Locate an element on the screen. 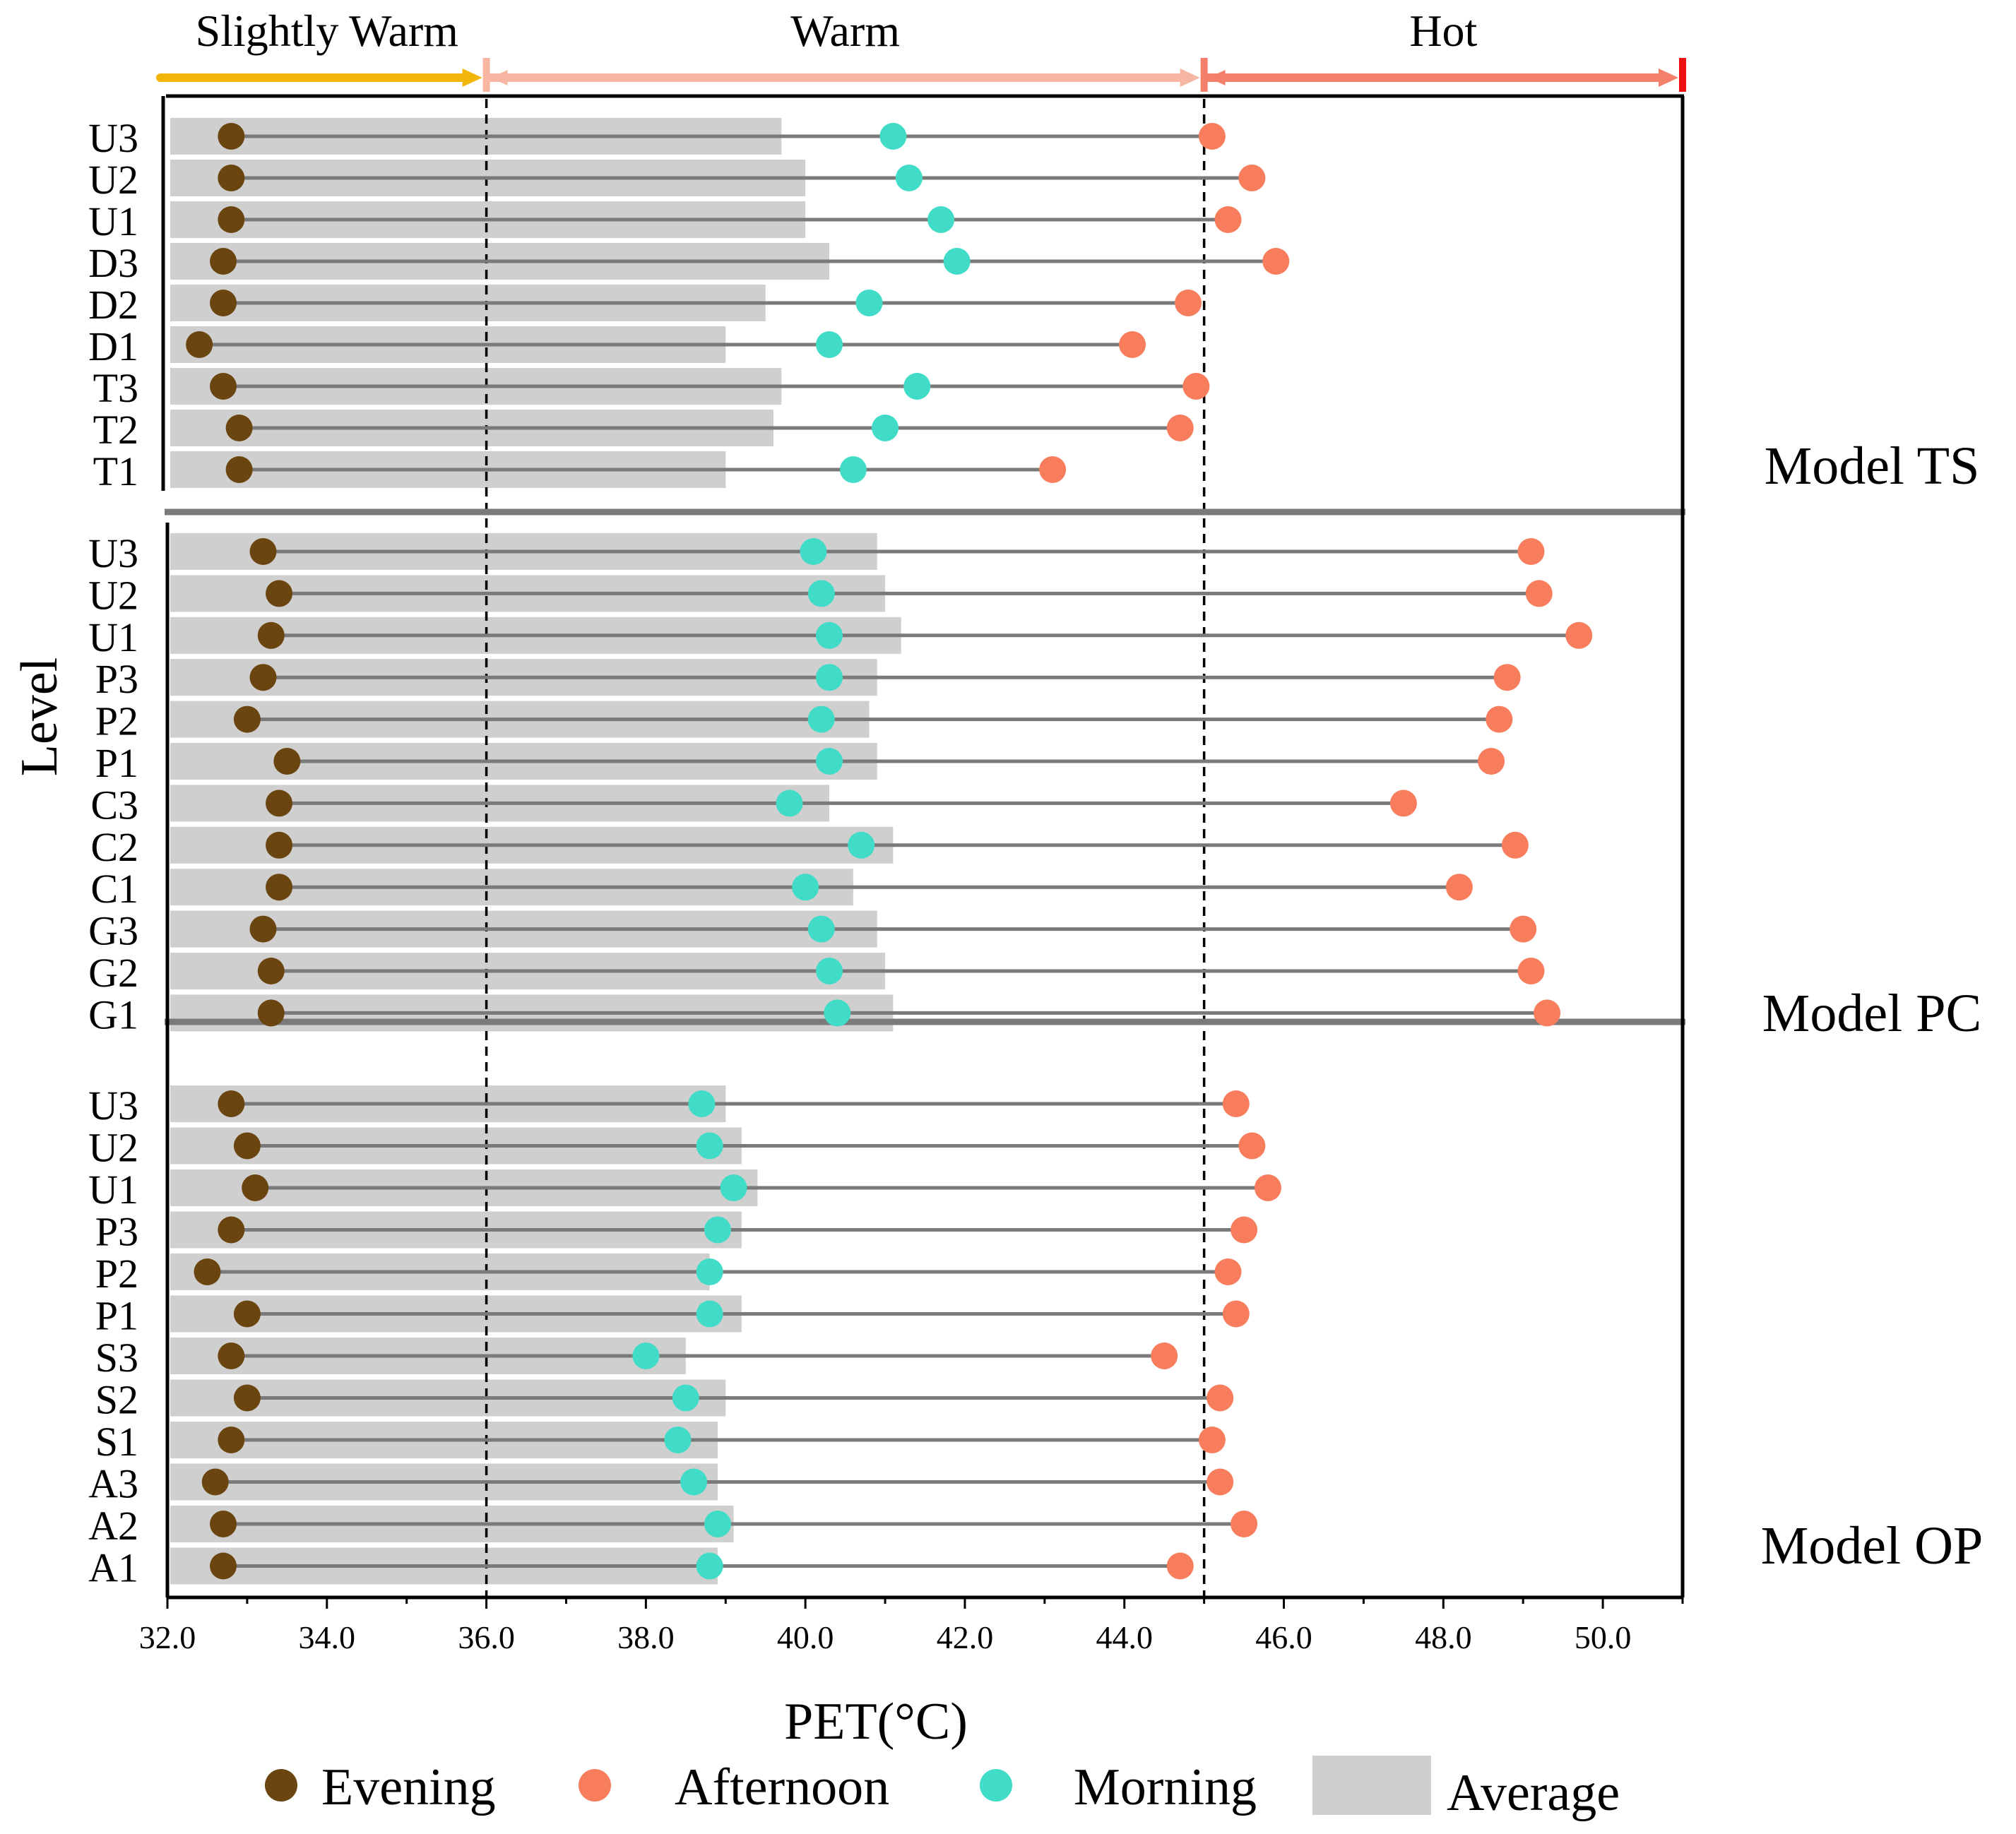  level-label: G2 is located at coordinates (113, 973).